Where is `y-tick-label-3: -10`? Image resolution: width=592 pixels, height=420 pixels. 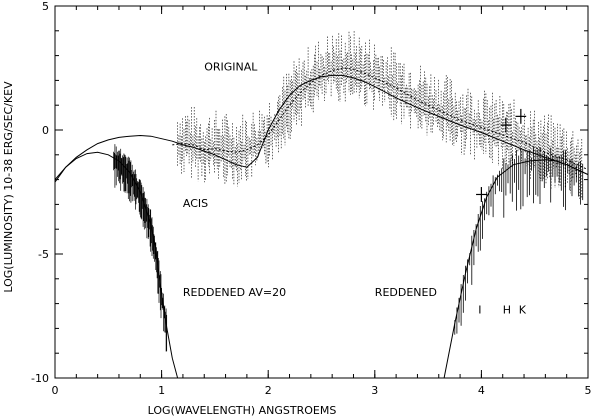 y-tick-label-3: -10 is located at coordinates (40, 378).